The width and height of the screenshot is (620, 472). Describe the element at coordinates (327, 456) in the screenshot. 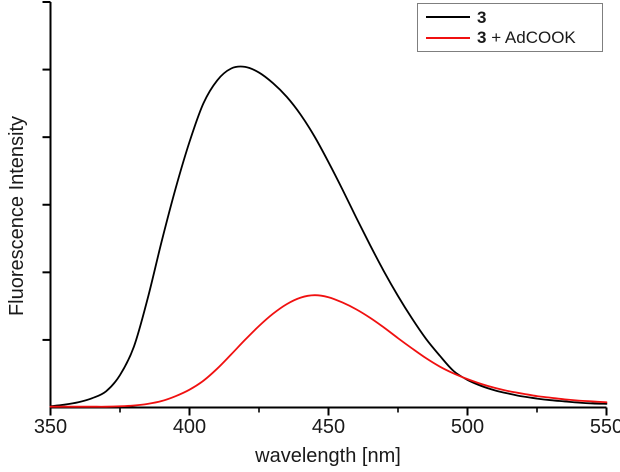

I see `x-axis-label: wavelength [nm]` at that location.